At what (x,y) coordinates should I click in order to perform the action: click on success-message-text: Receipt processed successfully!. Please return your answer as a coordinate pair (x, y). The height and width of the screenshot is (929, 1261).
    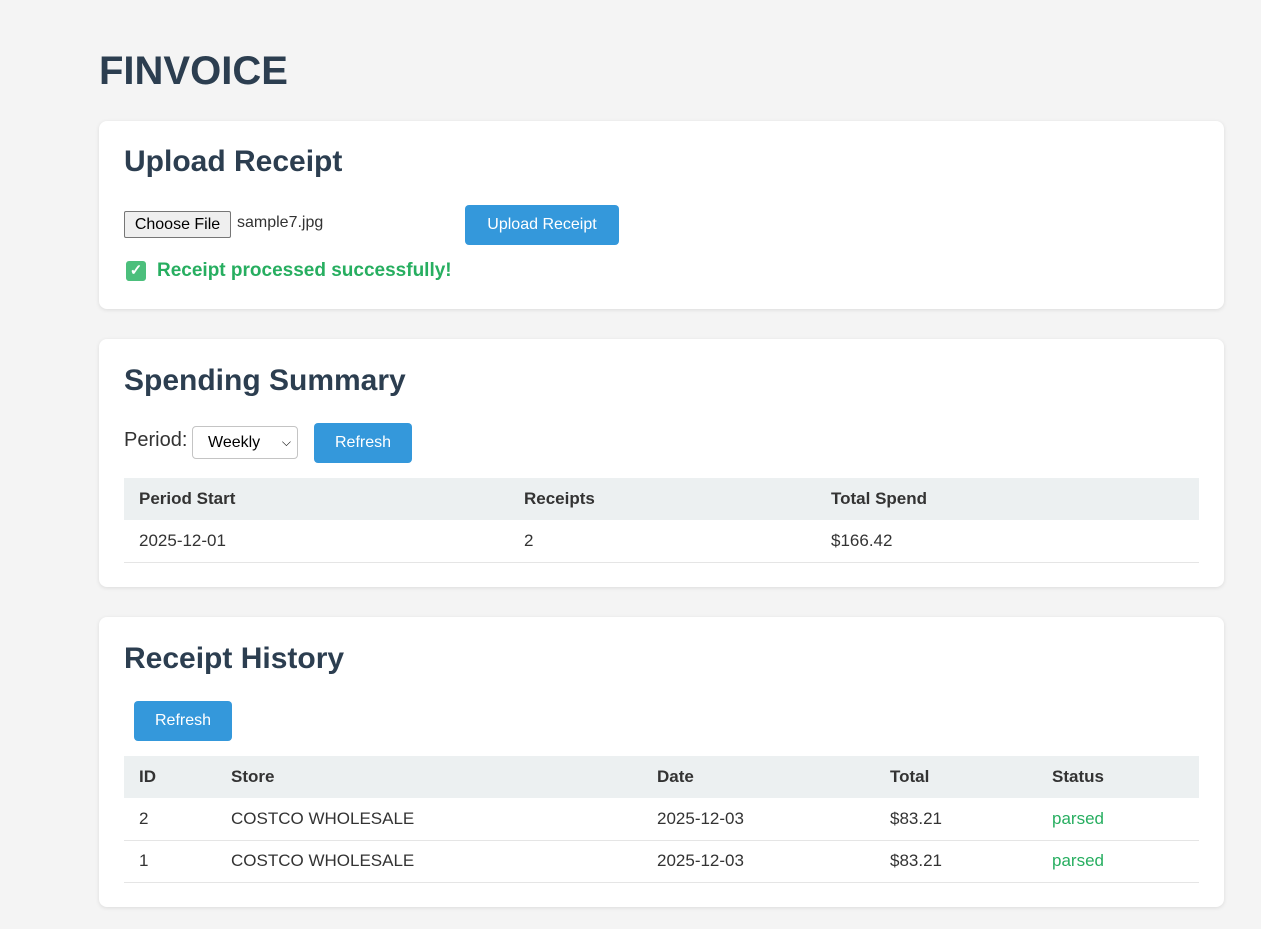
    Looking at the image, I should click on (304, 270).